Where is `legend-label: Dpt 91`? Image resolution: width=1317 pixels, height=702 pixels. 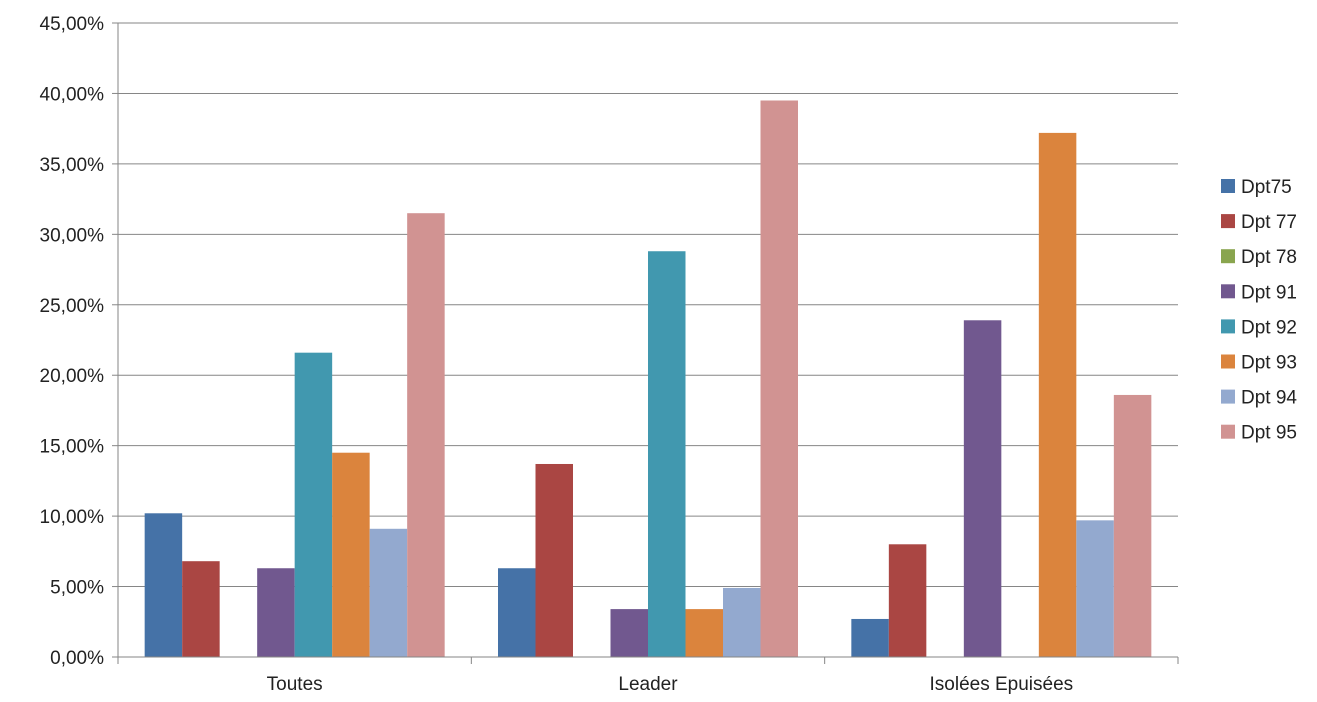
legend-label: Dpt 91 is located at coordinates (1269, 292).